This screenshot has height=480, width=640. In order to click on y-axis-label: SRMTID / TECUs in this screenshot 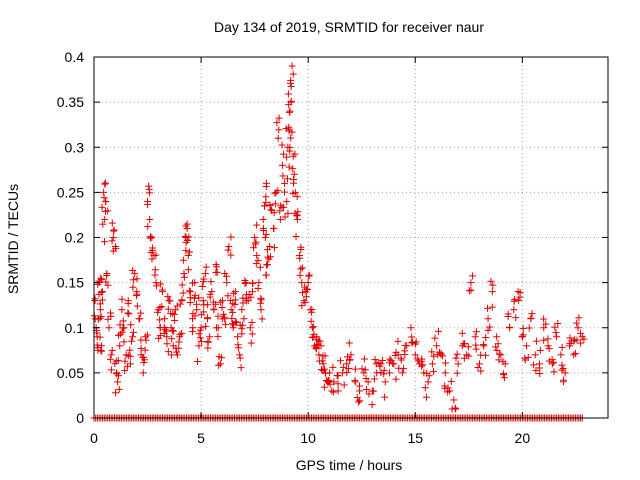, I will do `click(13, 239)`.